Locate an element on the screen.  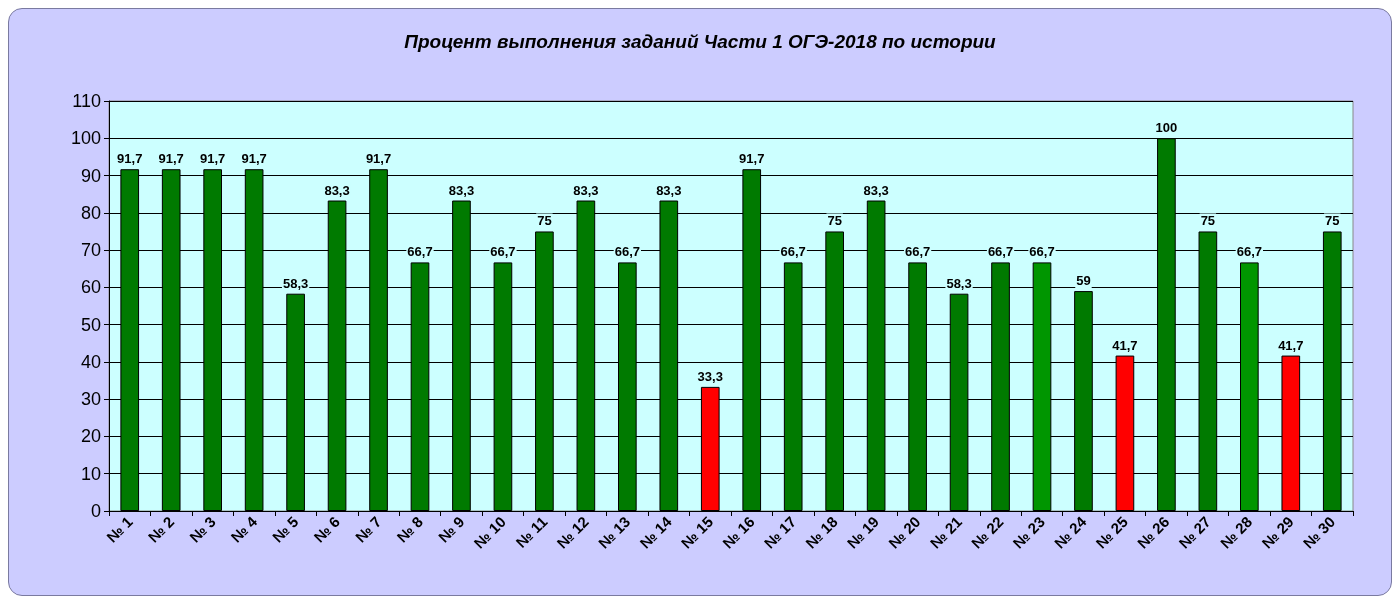
x-tick-label: № 10 is located at coordinates (489, 532).